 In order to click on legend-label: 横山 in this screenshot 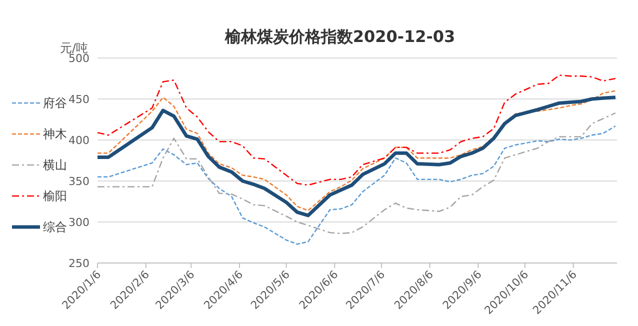, I will do `click(55, 165)`.